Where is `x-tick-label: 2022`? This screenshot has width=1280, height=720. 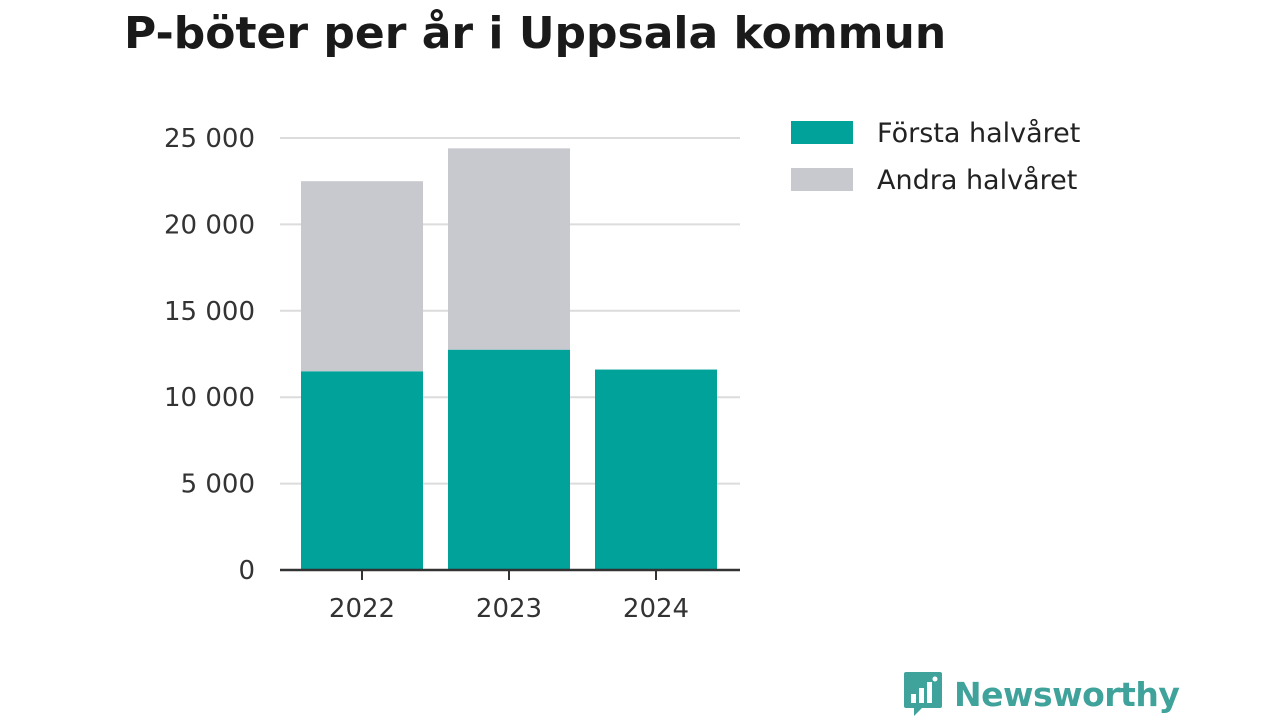
x-tick-label: 2022 is located at coordinates (362, 609).